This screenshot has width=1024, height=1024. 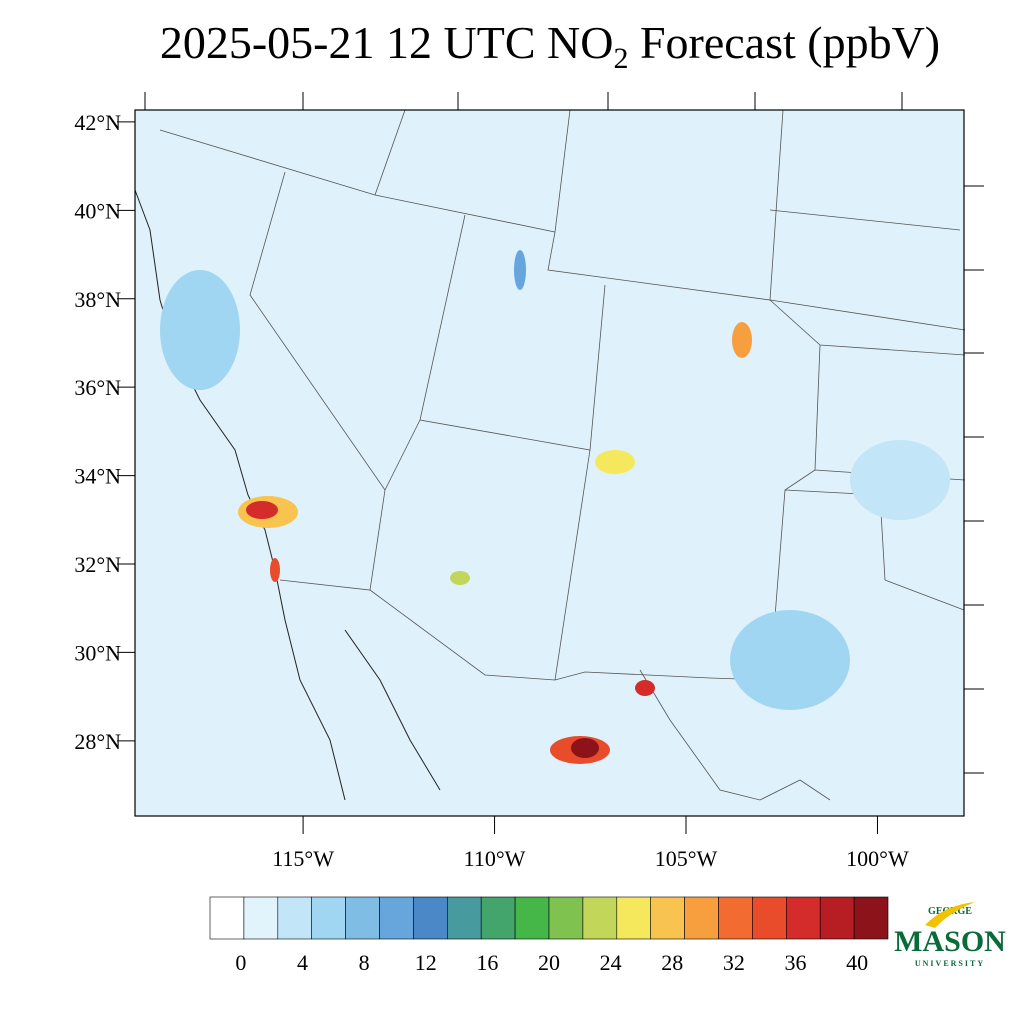 What do you see at coordinates (950, 963) in the screenshot?
I see `logo-bottom: UNIVERSITY` at bounding box center [950, 963].